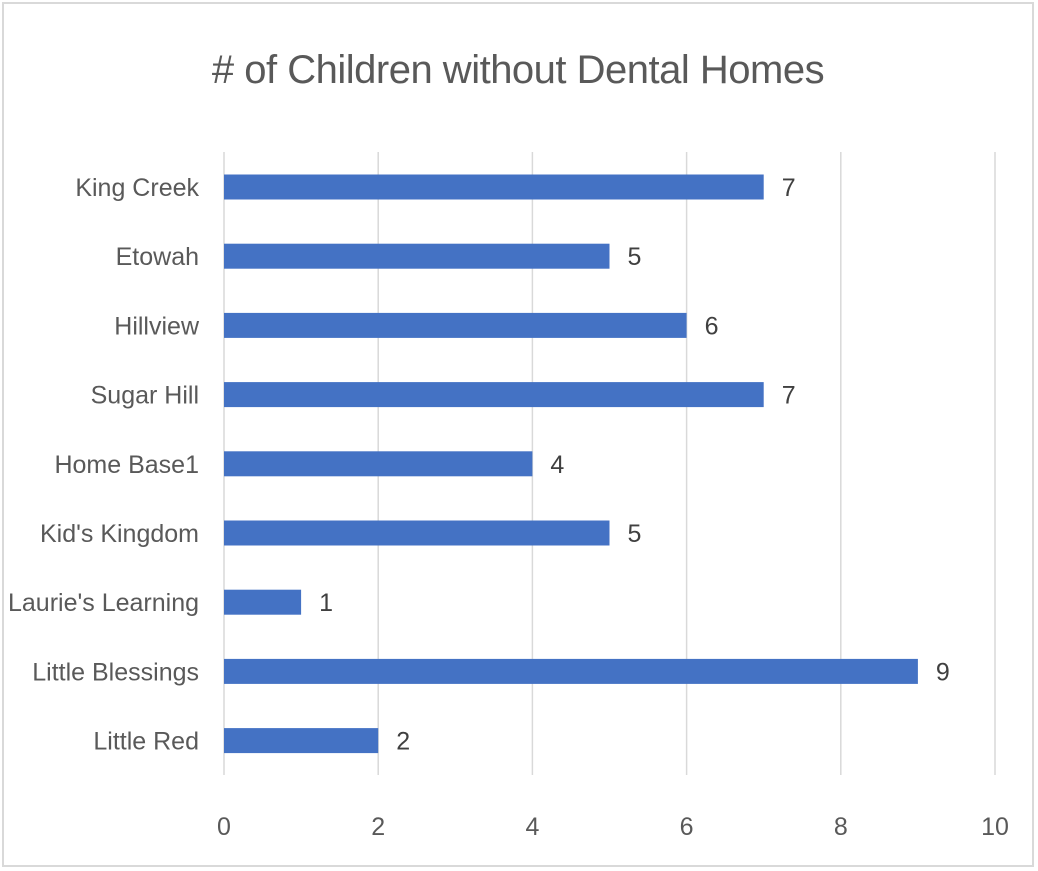 The width and height of the screenshot is (1038, 871). Describe the element at coordinates (137, 188) in the screenshot. I see `category-label: King Creek` at that location.